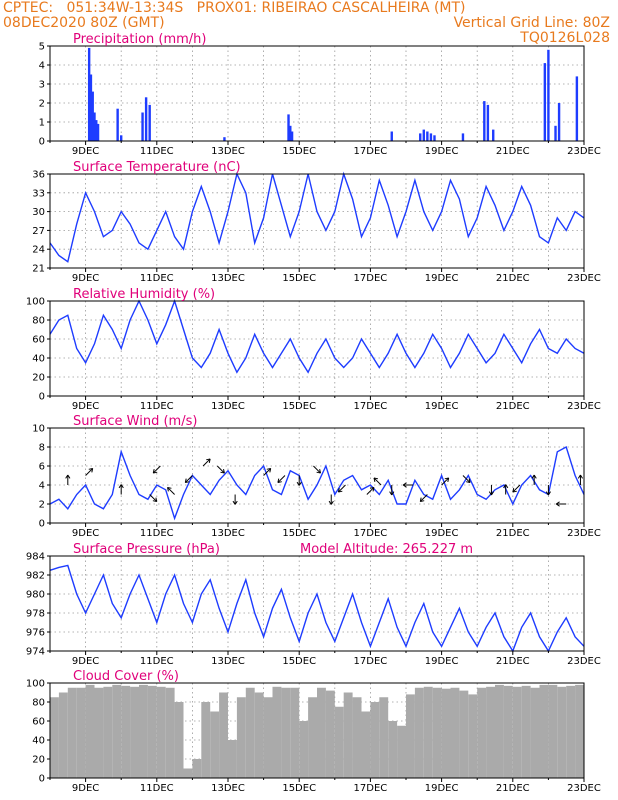 This screenshot has height=800, width=618. I want to click on y-tick-label: 5, so click(42, 47).